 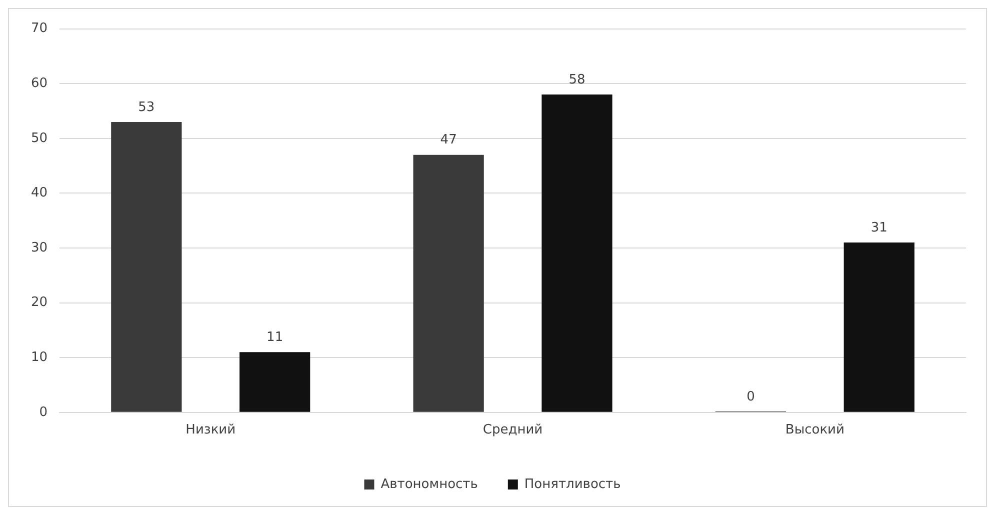 I want to click on y-tick-label: 50, so click(x=39, y=138).